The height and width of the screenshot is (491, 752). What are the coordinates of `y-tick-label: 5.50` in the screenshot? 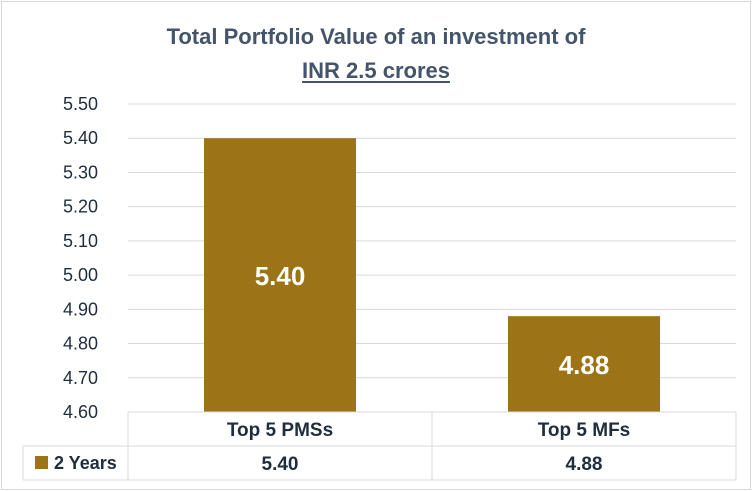 It's located at (80, 104).